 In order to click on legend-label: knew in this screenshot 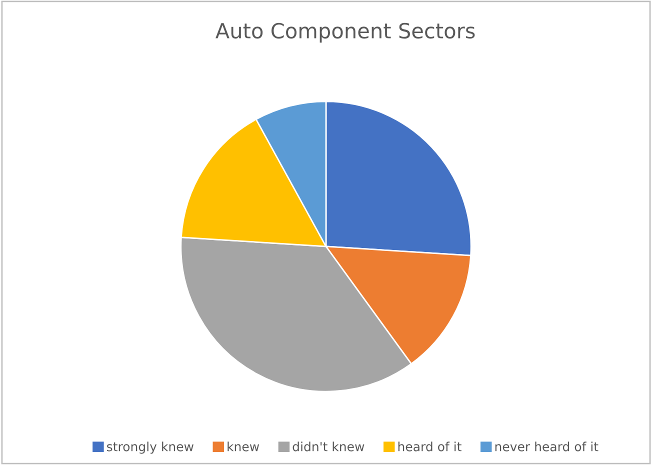, I will do `click(244, 447)`.